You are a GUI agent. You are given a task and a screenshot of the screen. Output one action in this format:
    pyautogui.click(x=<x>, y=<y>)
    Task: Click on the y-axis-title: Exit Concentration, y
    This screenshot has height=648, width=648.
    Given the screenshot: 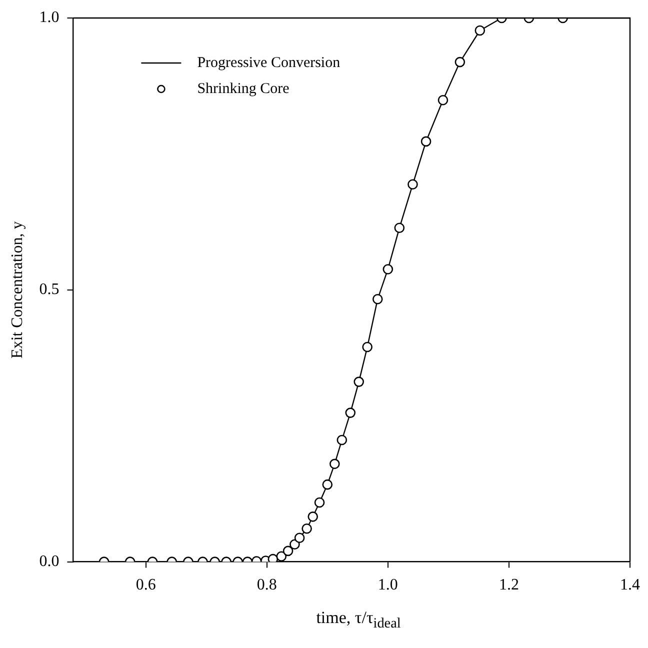 What is the action you would take?
    pyautogui.click(x=17, y=290)
    